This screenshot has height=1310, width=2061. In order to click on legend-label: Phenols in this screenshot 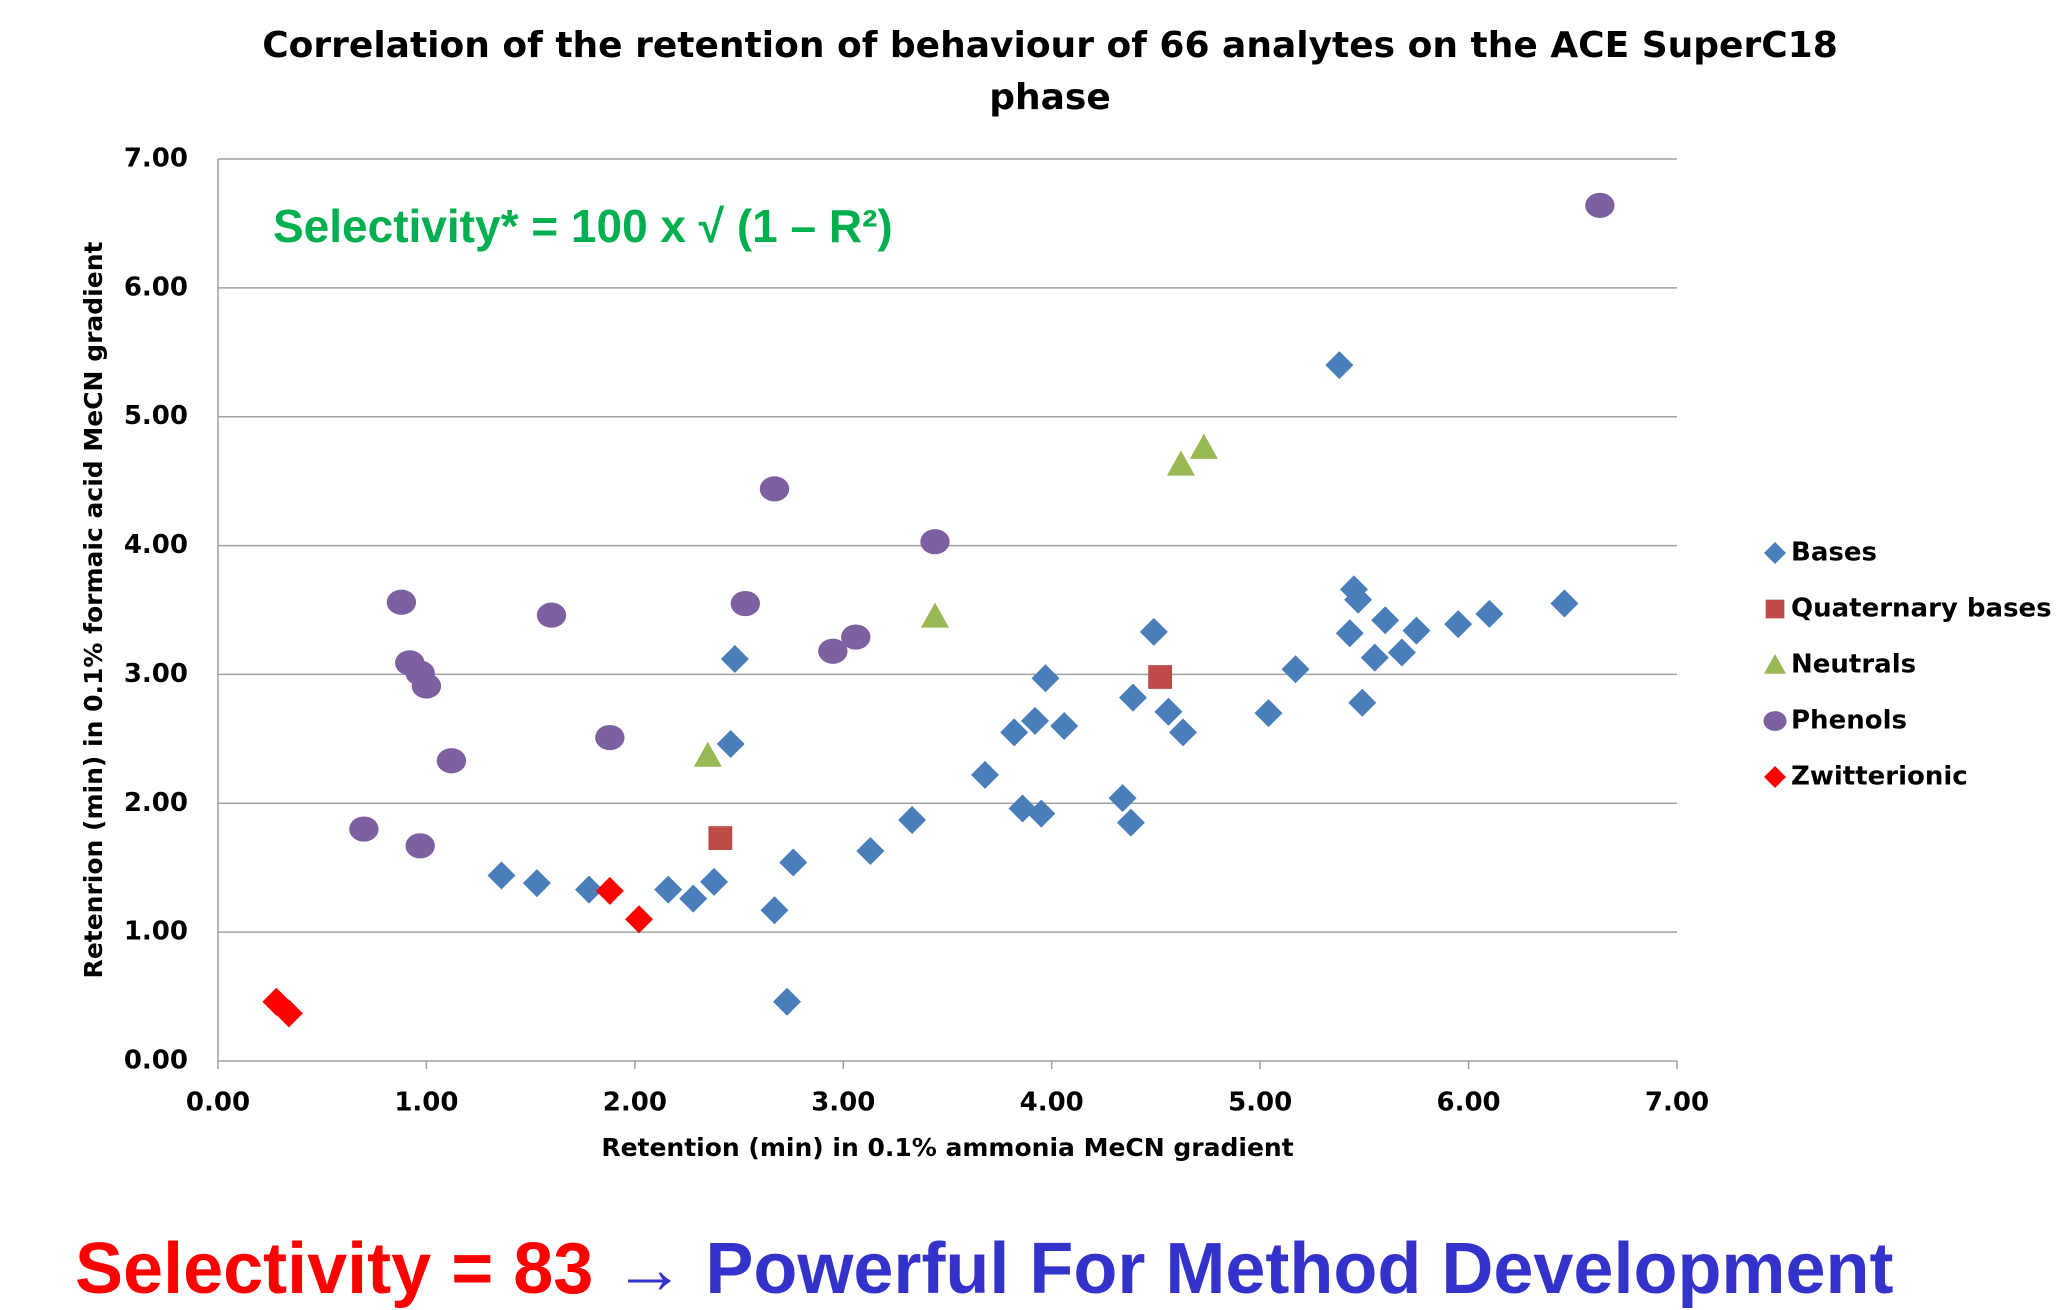, I will do `click(1849, 721)`.